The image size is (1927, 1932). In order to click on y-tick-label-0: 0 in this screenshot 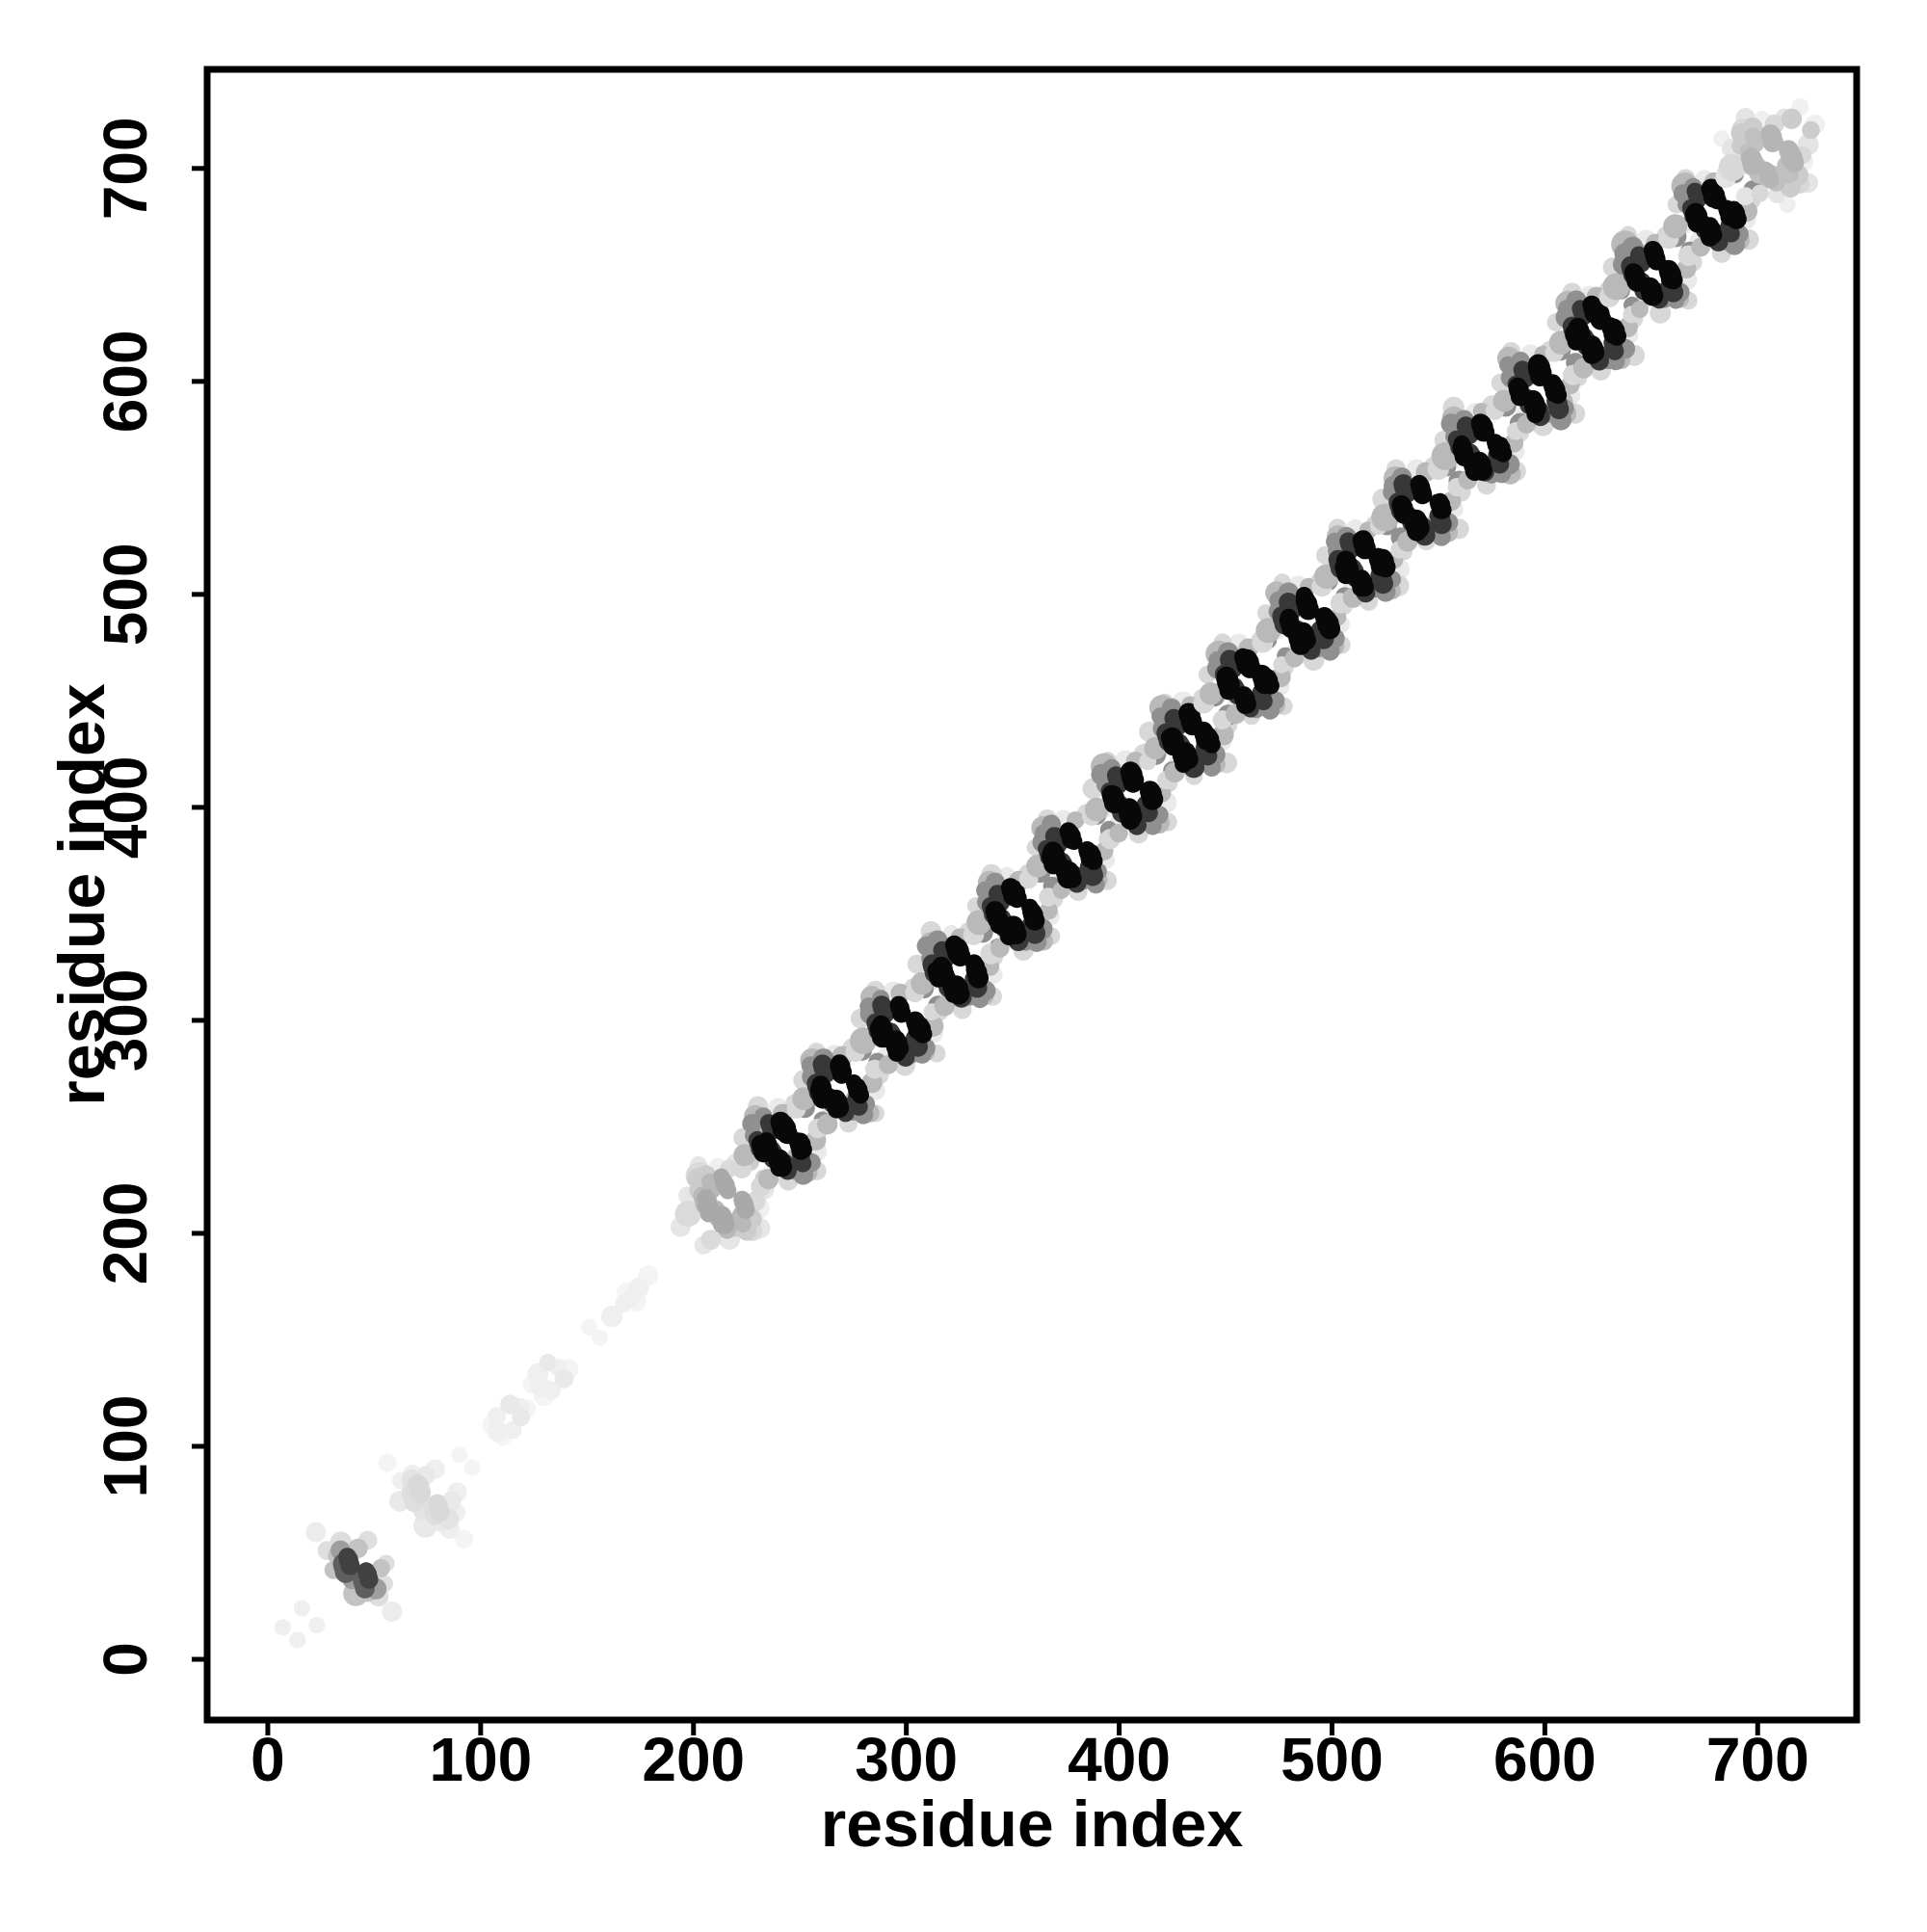, I will do `click(125, 1659)`.